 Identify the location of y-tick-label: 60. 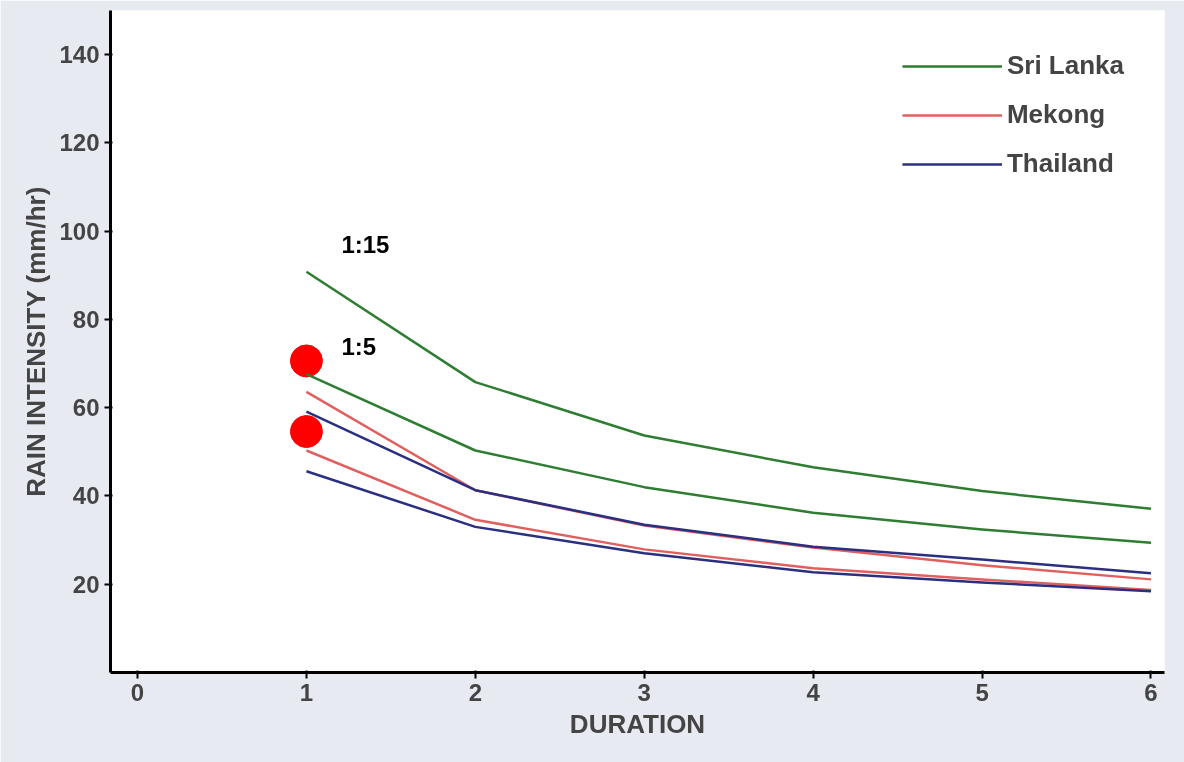
(86, 408).